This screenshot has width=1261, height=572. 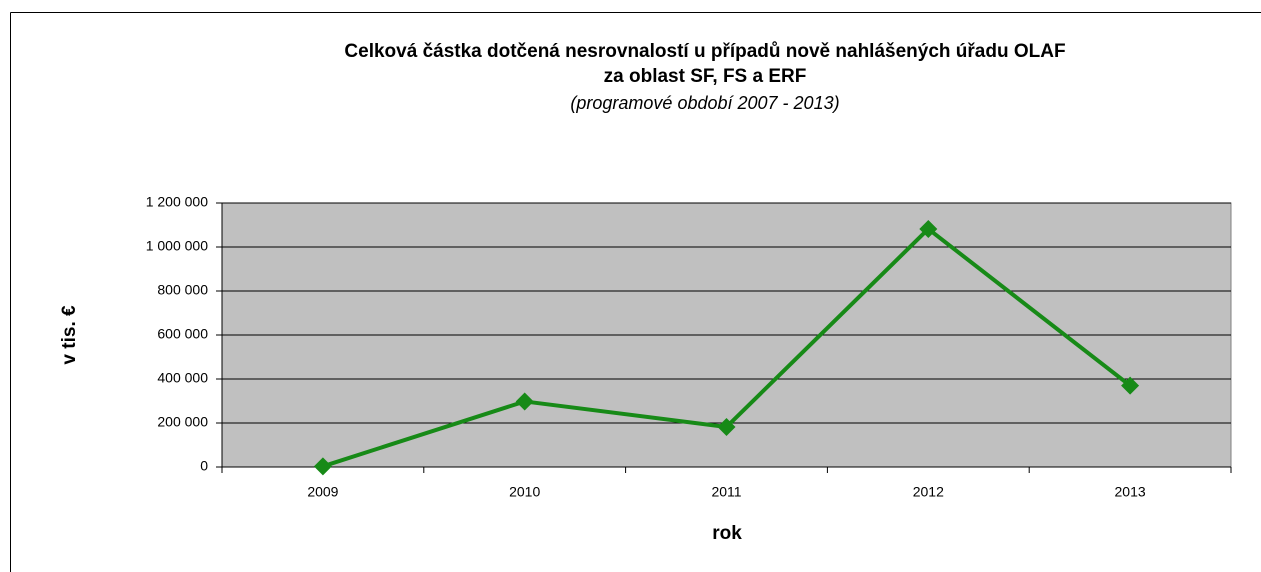 I want to click on chart-title: za oblast SF, FS a ERF, so click(x=705, y=76).